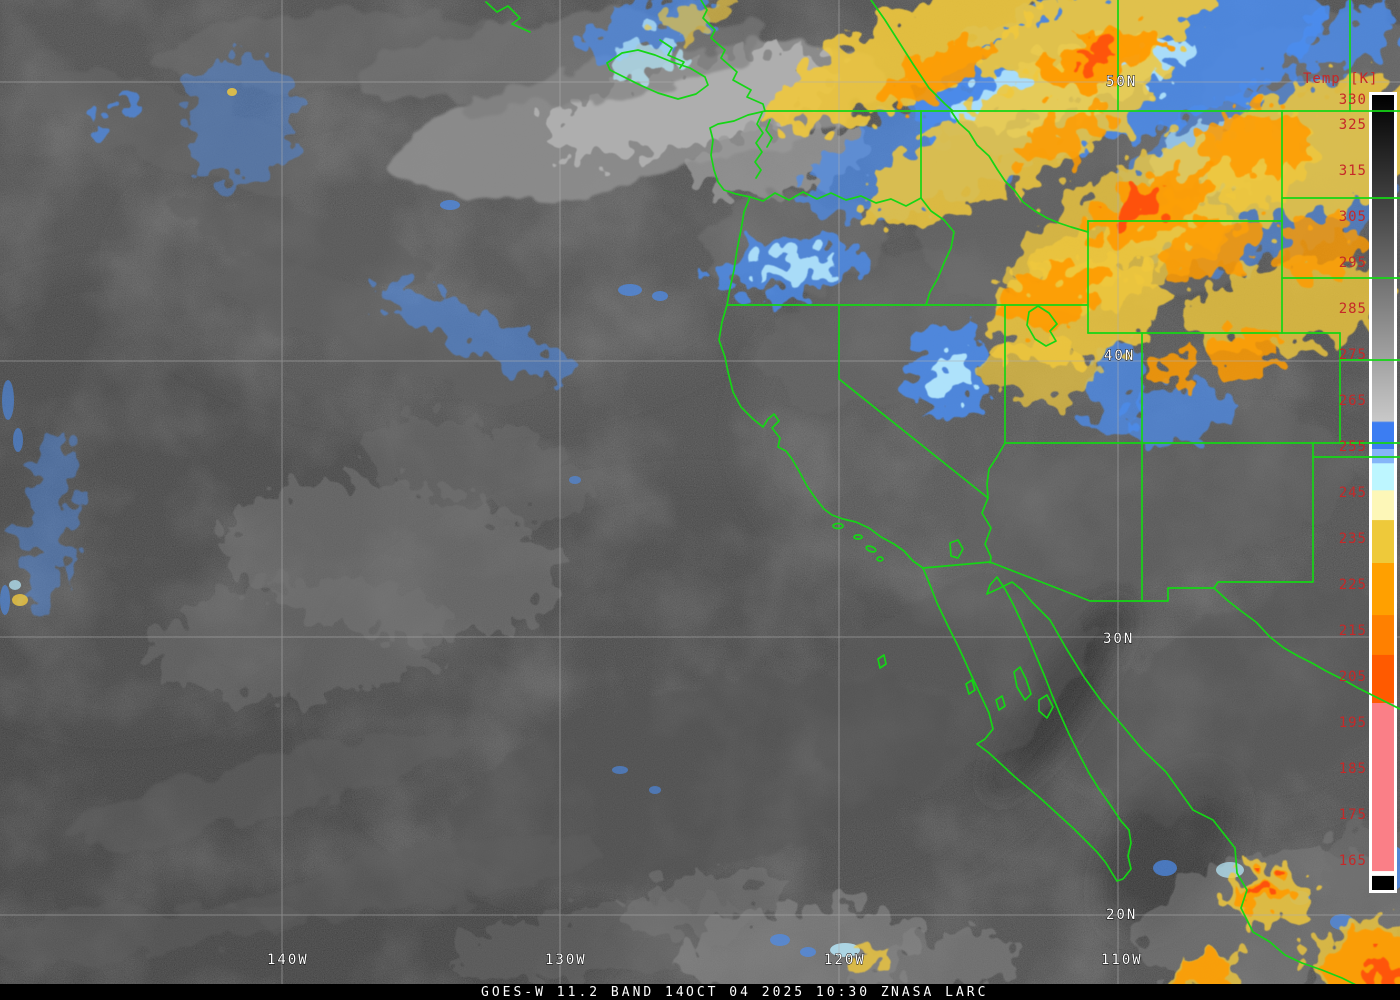 The width and height of the screenshot is (1400, 1000). I want to click on temperature-colorbar, so click(1383, 492).